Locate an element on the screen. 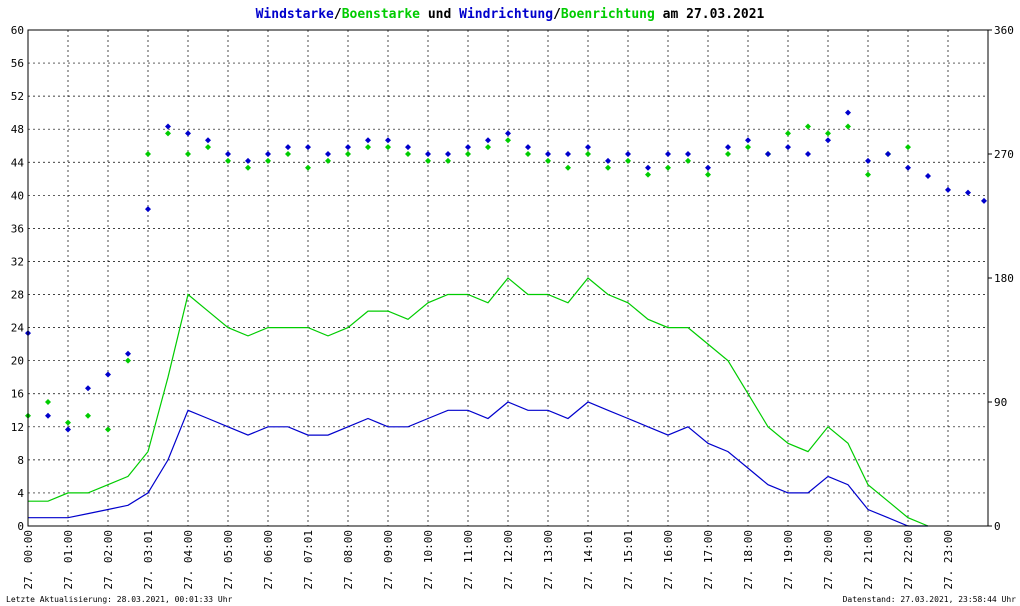 Image resolution: width=1020 pixels, height=606 pixels. x-tick-10: 27. 10:00 is located at coordinates (428, 560).